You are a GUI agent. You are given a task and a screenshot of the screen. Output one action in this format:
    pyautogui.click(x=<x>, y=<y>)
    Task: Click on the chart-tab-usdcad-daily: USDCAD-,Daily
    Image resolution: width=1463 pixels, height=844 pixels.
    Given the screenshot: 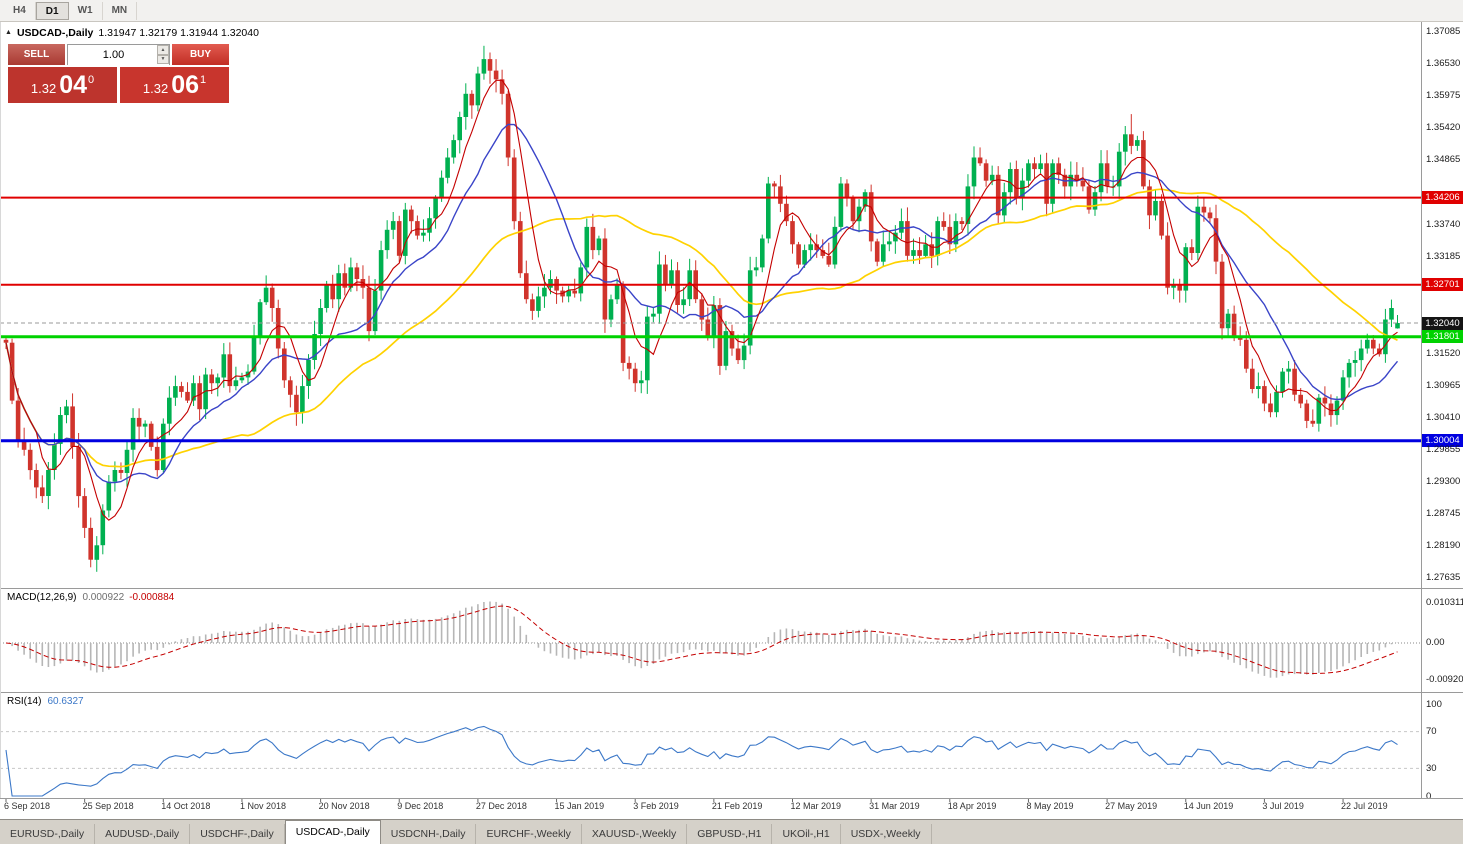 What is the action you would take?
    pyautogui.click(x=332, y=832)
    